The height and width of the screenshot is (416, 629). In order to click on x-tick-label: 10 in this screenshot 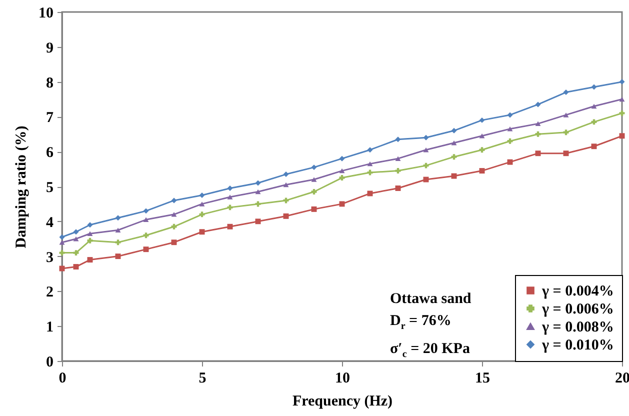, I will do `click(342, 378)`.